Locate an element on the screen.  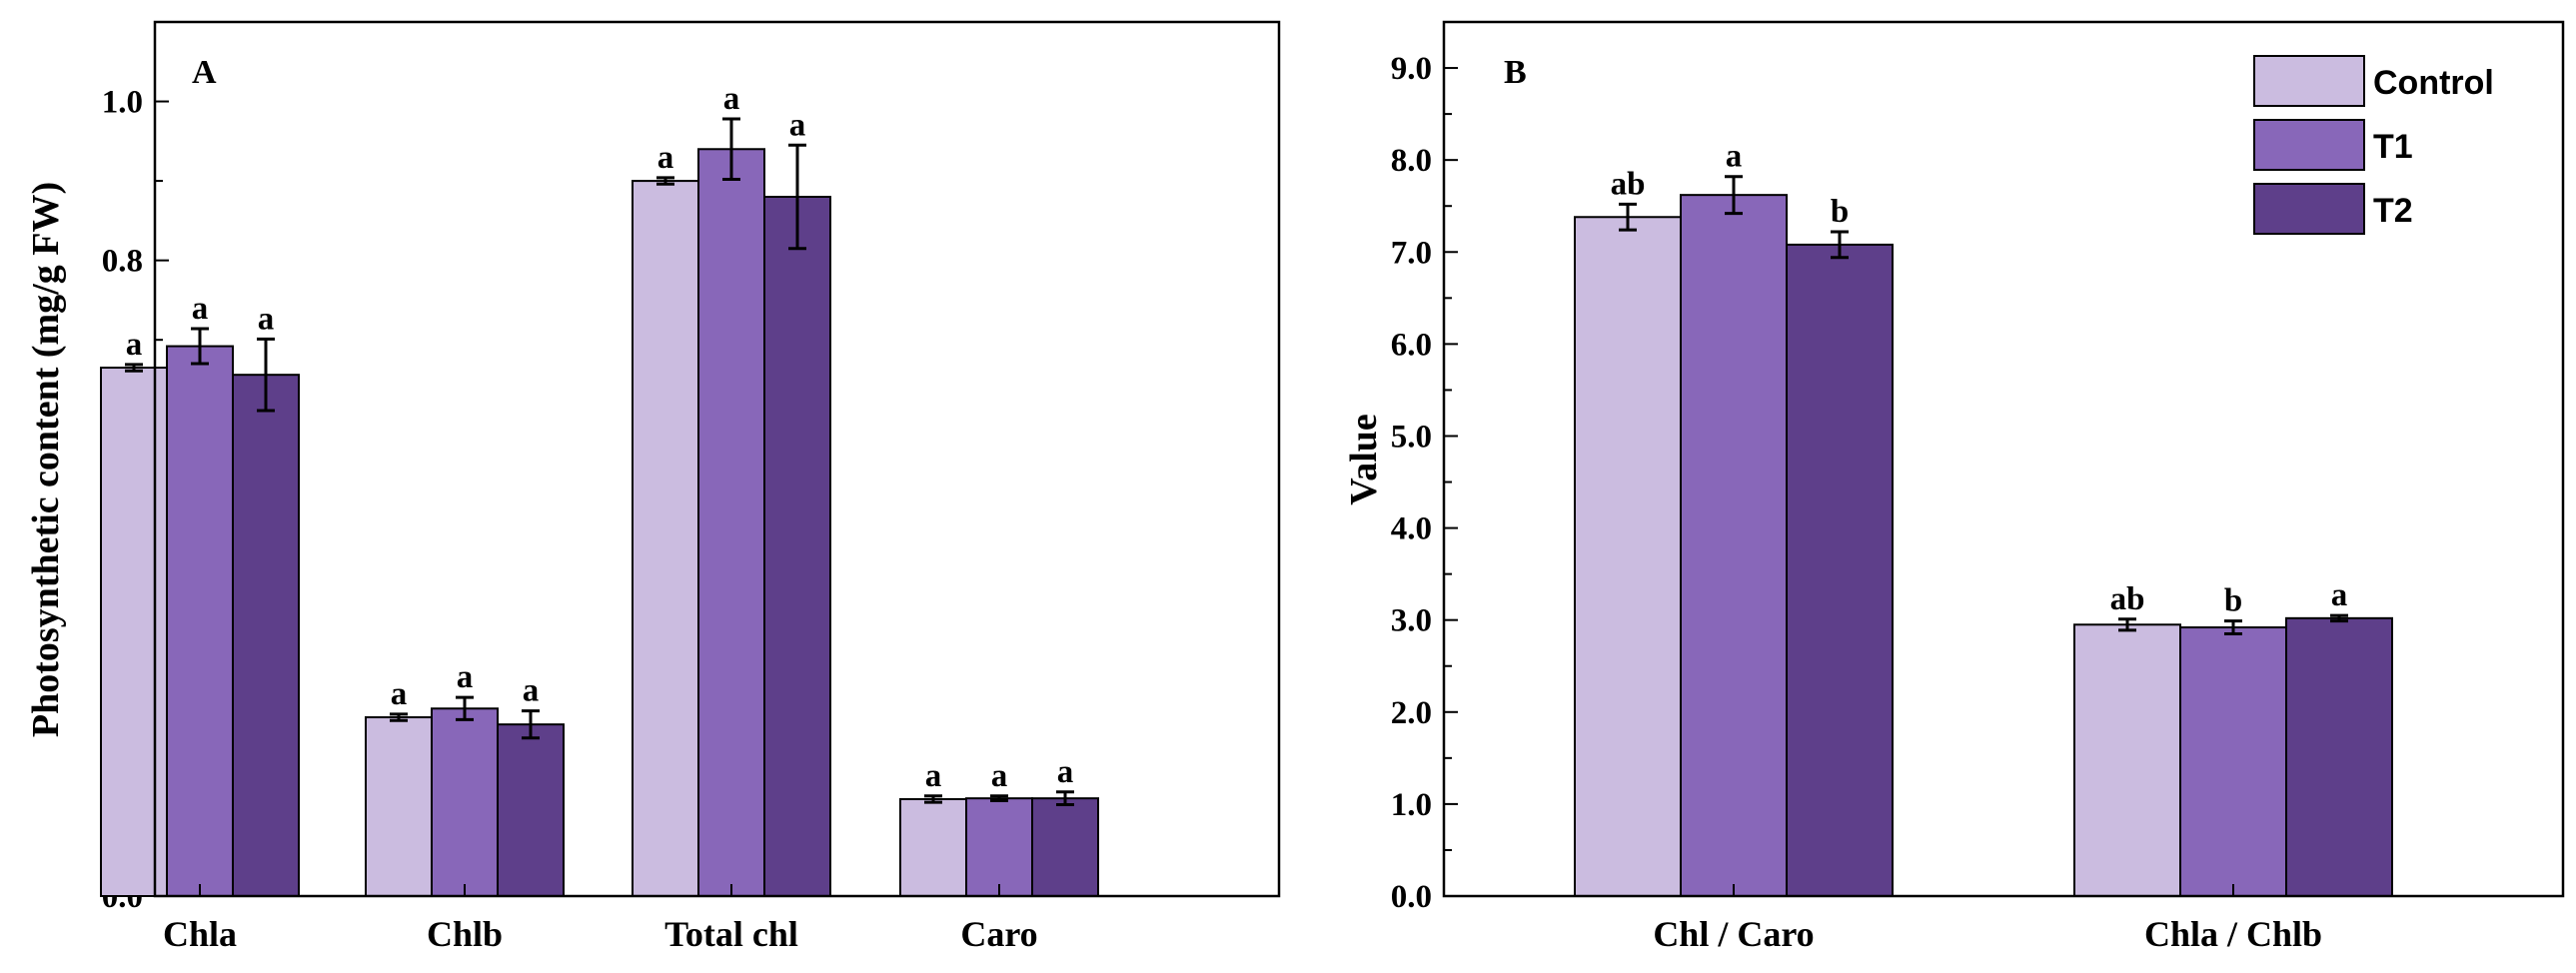
panel-b-y-tick-label: 6.0 is located at coordinates (1411, 345).